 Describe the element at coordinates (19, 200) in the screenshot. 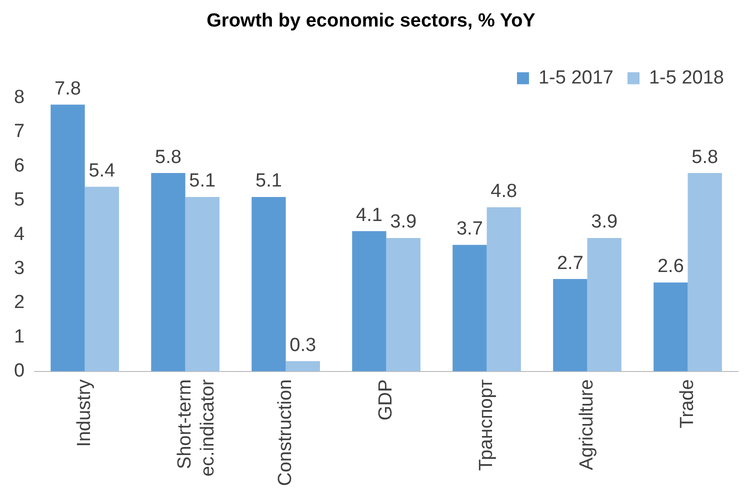

I see `y-tick-label: 5` at that location.